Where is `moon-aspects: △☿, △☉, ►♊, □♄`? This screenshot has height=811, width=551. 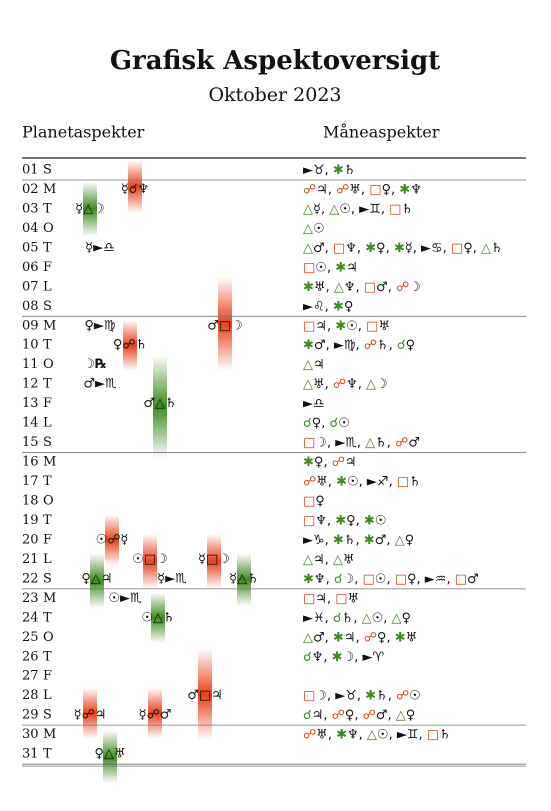 moon-aspects: △☿, △☉, ►♊, □♄ is located at coordinates (358, 208).